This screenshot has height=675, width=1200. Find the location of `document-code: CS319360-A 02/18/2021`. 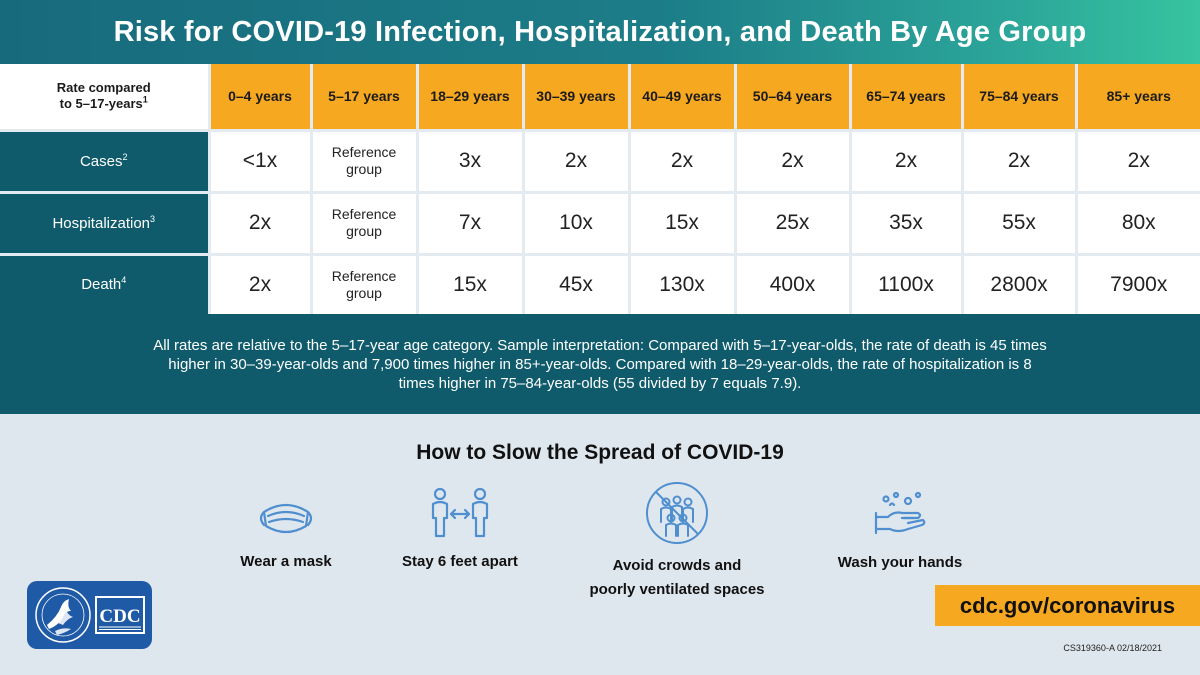

document-code: CS319360-A 02/18/2021 is located at coordinates (1112, 648).